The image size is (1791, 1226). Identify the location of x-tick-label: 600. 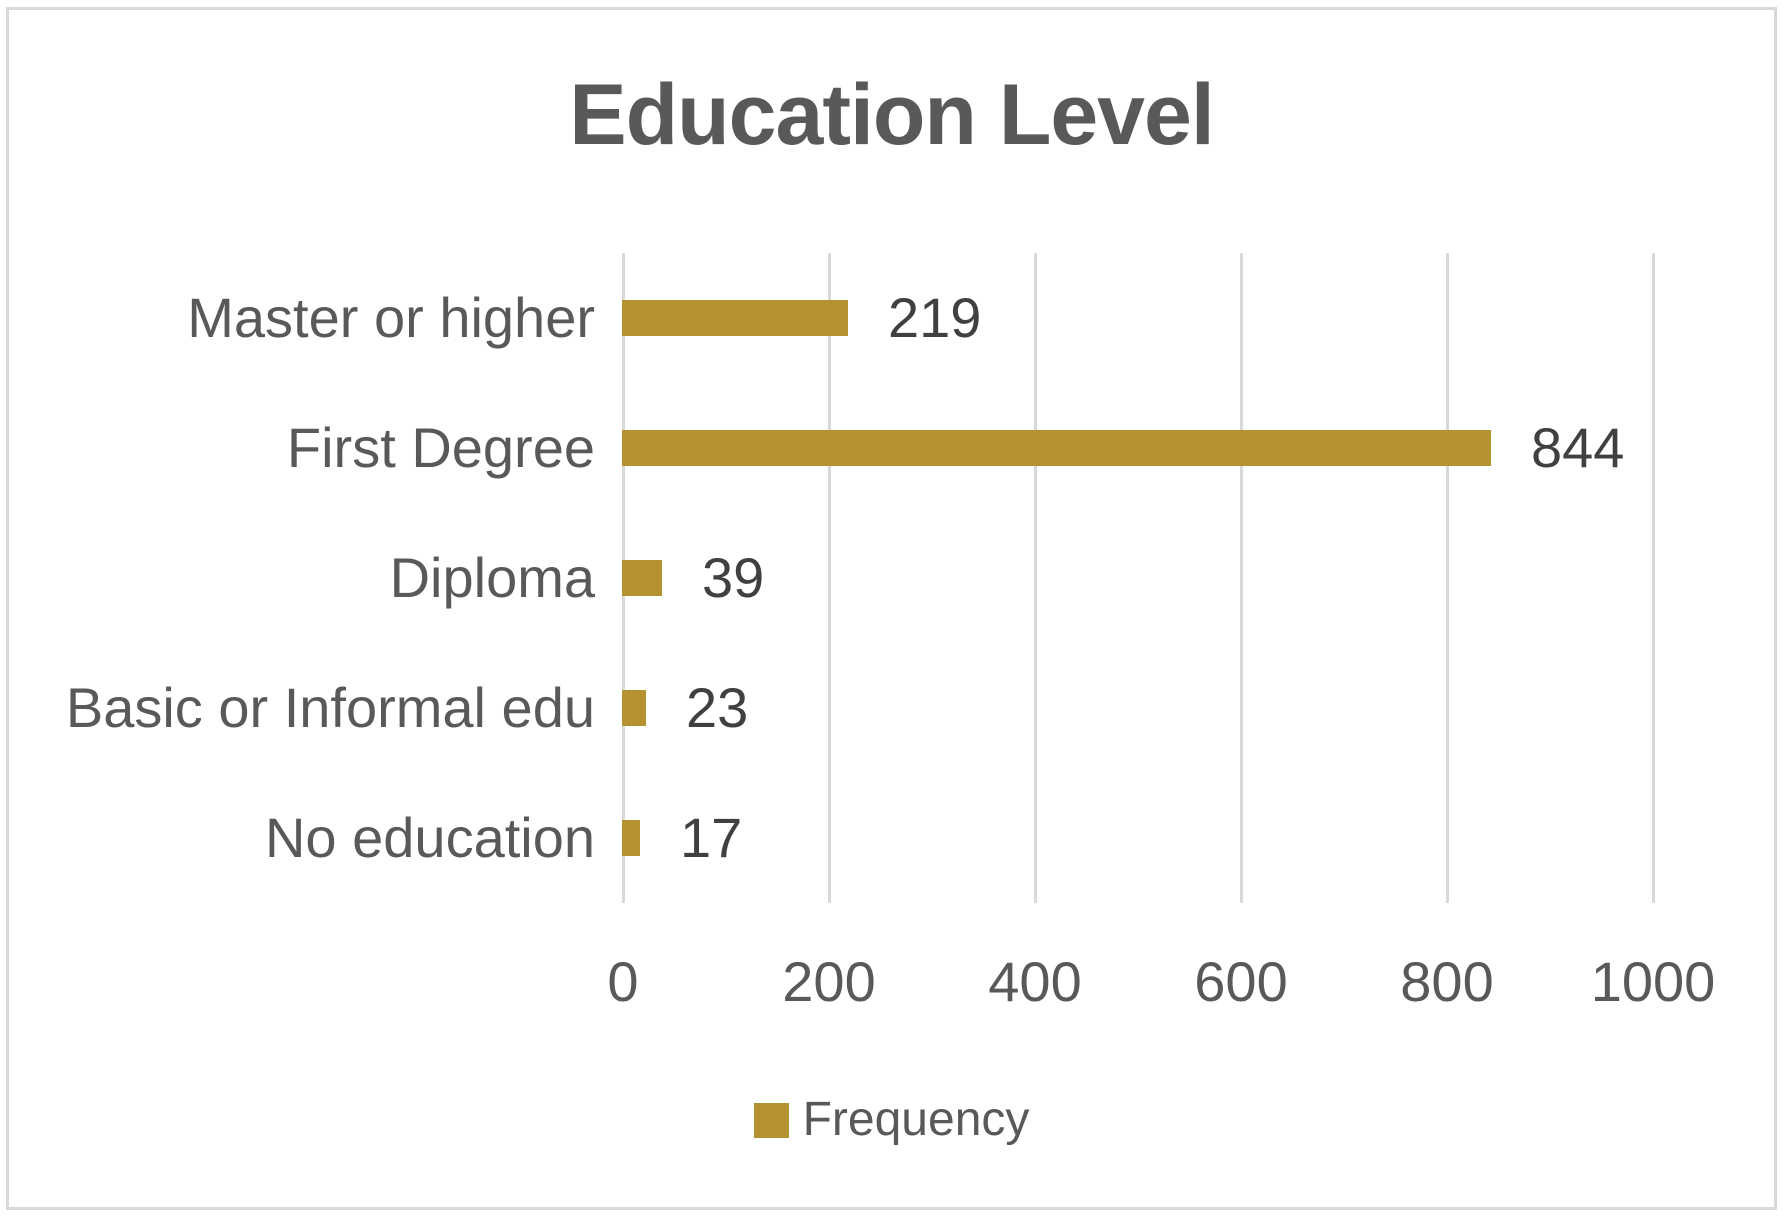
(1241, 981).